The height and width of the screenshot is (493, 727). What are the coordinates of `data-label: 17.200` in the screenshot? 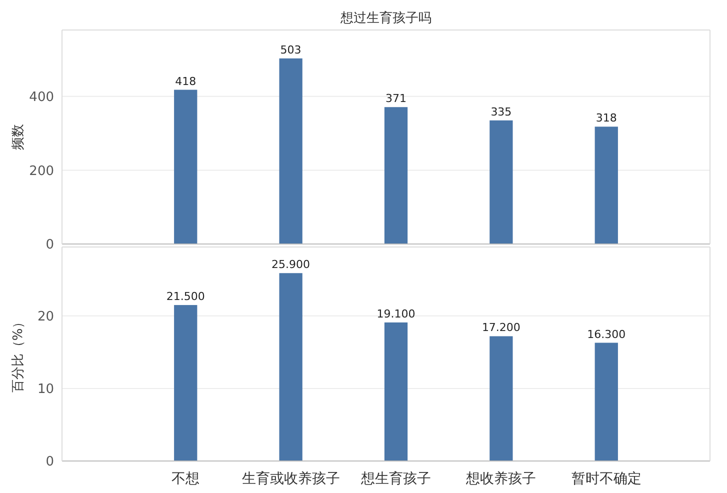 It's located at (501, 327).